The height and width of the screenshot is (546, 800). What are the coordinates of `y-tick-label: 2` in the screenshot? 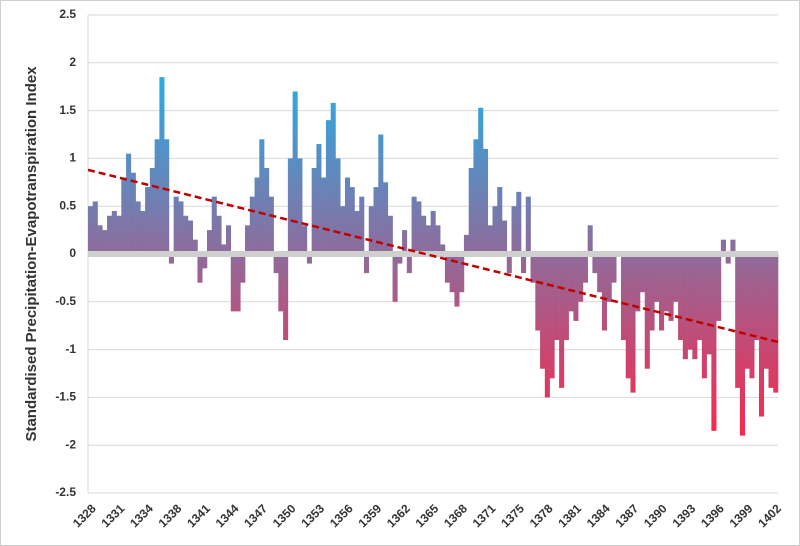 It's located at (72, 62).